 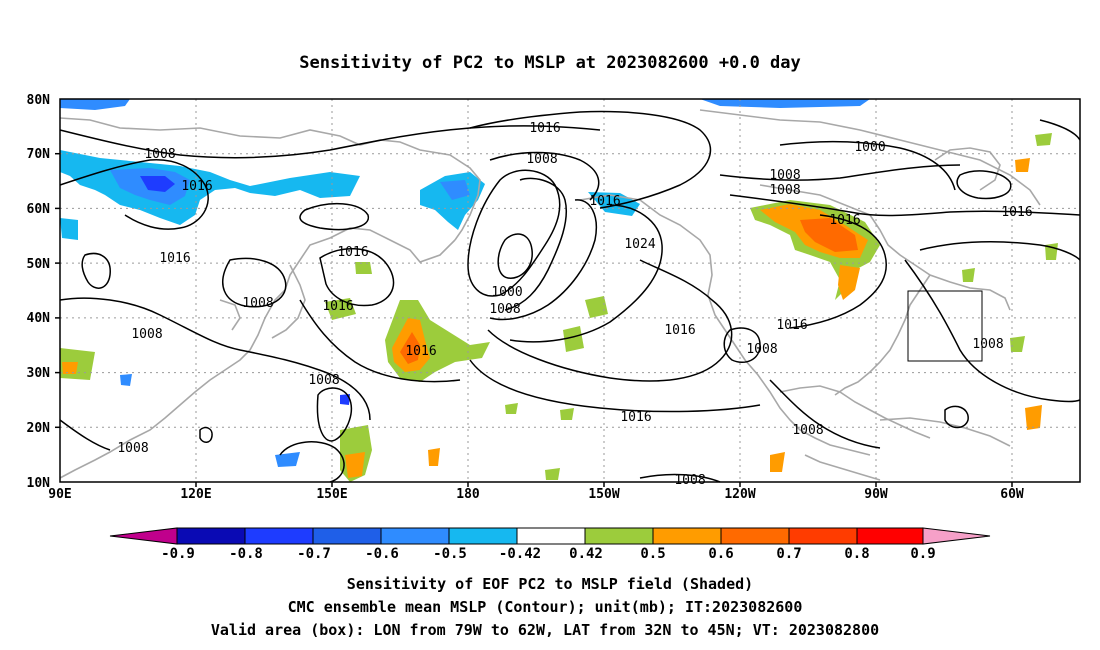 What do you see at coordinates (829, 235) in the screenshot?
I see `shade-pos-canada-core` at bounding box center [829, 235].